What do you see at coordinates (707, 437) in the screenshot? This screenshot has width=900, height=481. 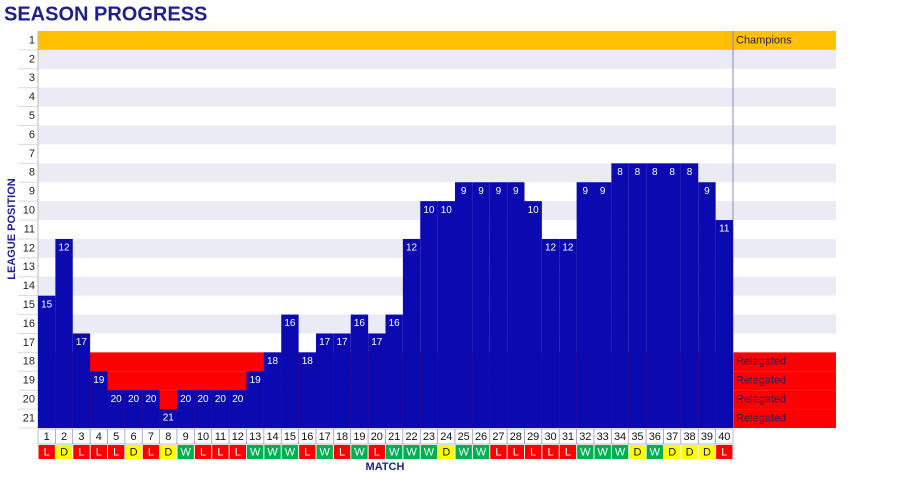 I see `x-tick-label: 39` at bounding box center [707, 437].